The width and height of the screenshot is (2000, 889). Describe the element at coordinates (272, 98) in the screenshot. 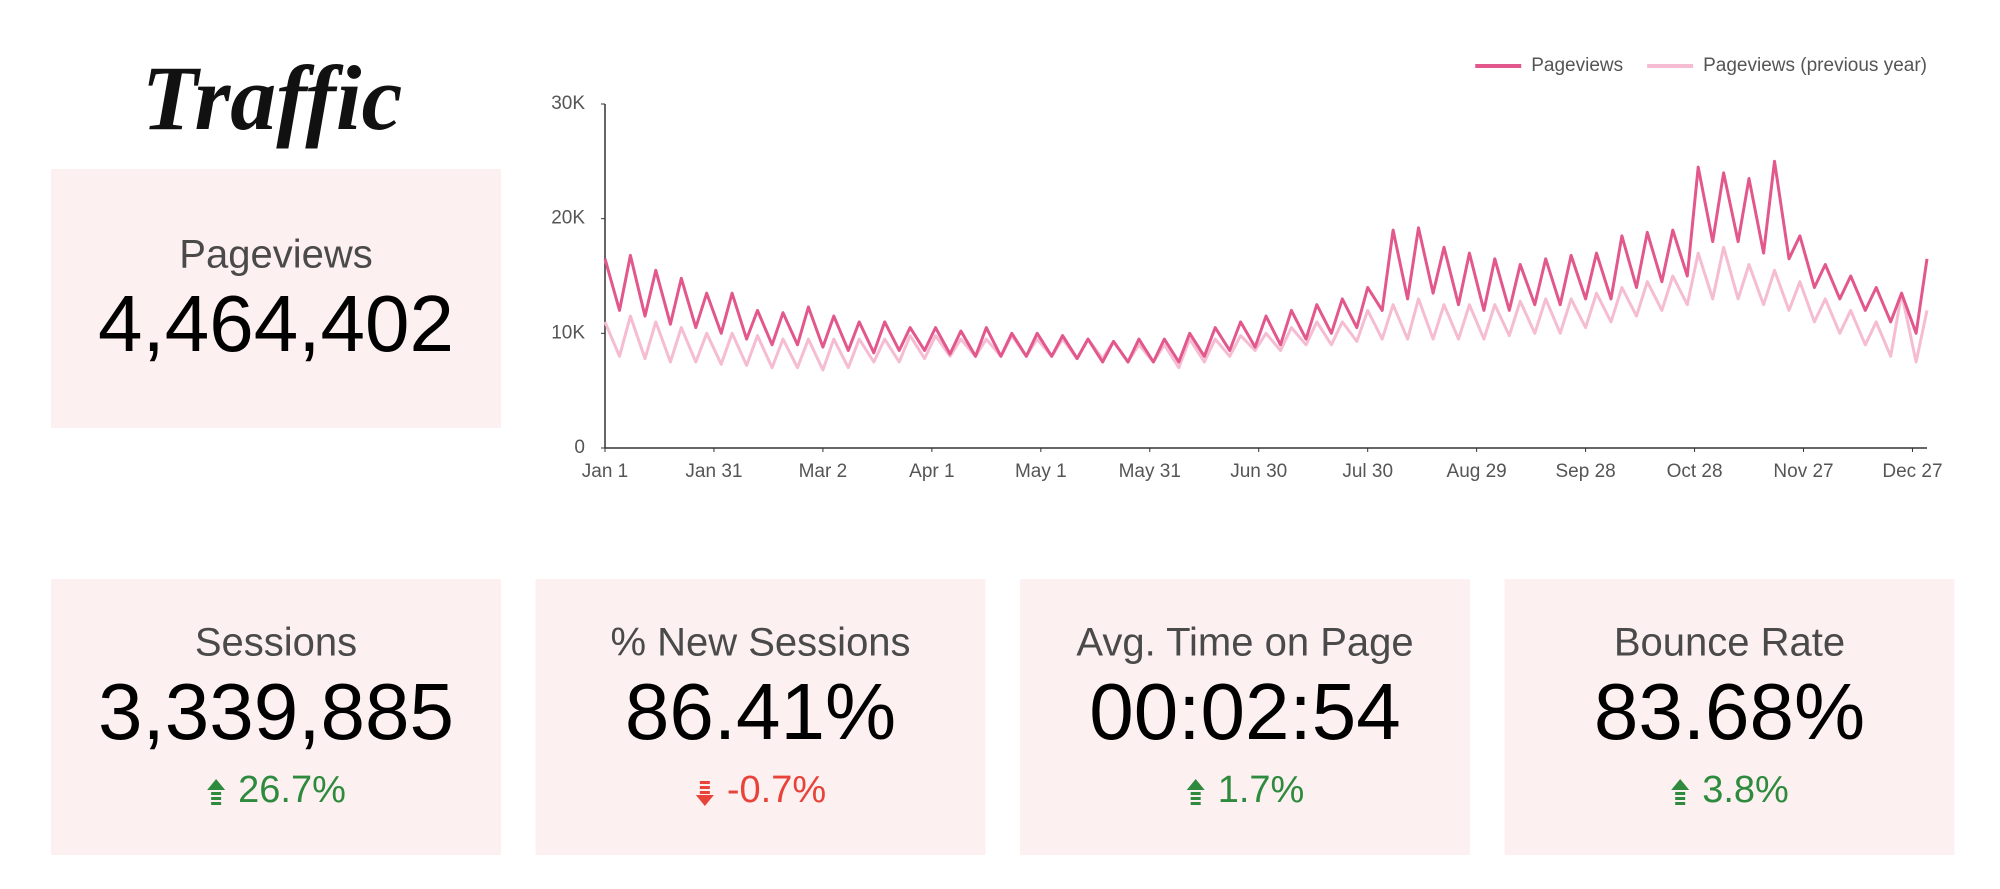

I see `page-title: Traffic` at that location.